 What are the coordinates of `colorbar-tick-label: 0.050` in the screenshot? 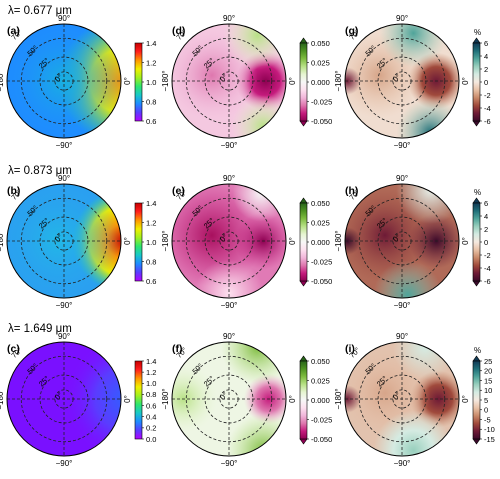 It's located at (320, 203).